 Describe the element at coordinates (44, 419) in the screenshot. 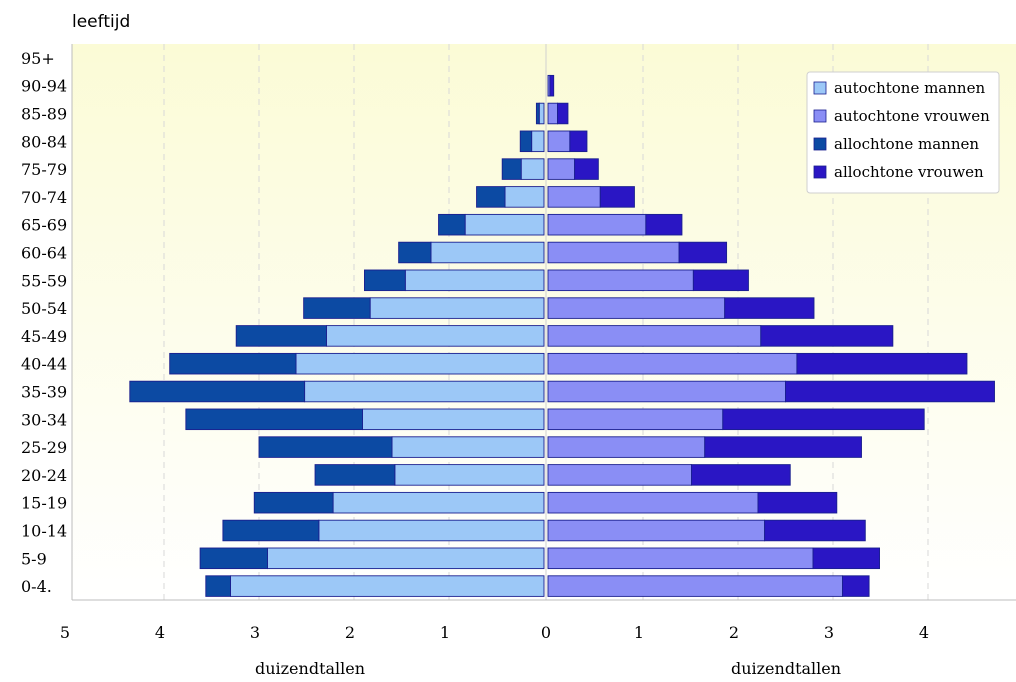

I see `y-tick-label: 30-34` at that location.